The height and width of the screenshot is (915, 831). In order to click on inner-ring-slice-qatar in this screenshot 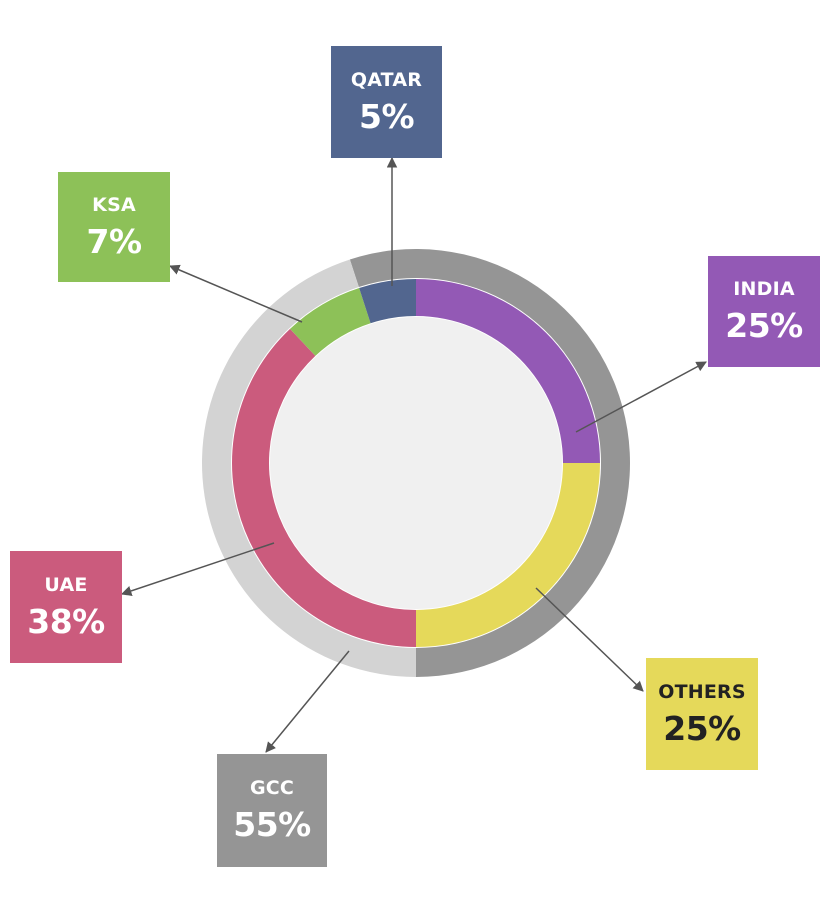, I will do `click(387, 301)`.